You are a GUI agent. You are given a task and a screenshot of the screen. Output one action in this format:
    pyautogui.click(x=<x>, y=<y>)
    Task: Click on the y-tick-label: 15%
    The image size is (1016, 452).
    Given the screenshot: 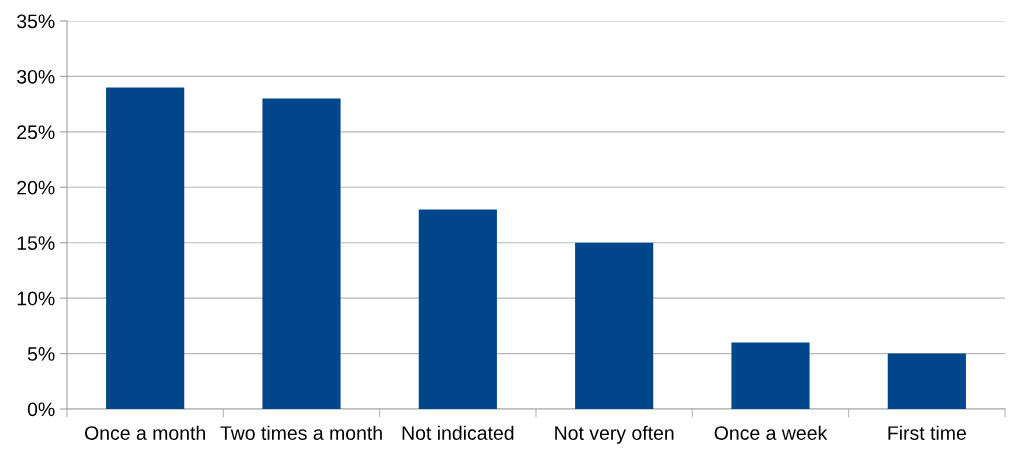 What is the action you would take?
    pyautogui.click(x=36, y=243)
    